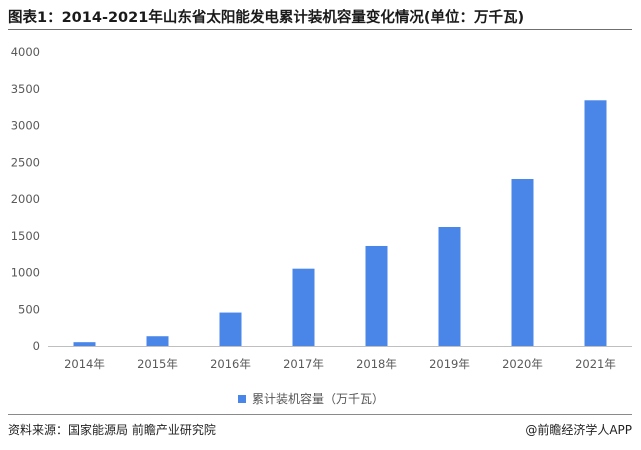 The width and height of the screenshot is (641, 450). What do you see at coordinates (25, 199) in the screenshot?
I see `y-tick-label: 2000` at bounding box center [25, 199].